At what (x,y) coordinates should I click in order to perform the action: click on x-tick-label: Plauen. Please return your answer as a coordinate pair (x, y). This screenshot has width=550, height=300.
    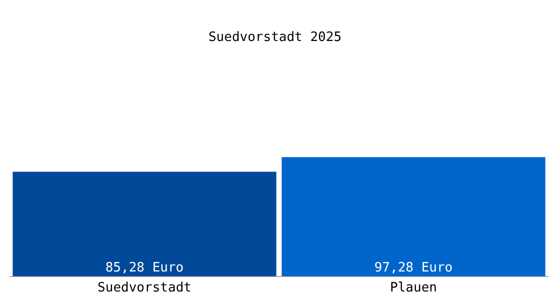
    Looking at the image, I should click on (413, 288).